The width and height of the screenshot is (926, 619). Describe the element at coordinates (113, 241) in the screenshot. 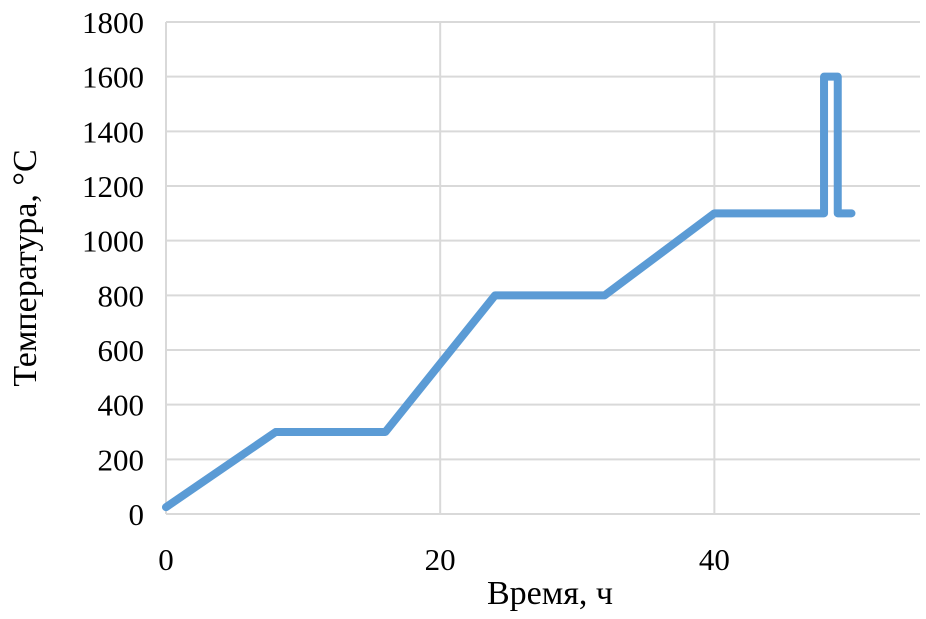

I see `y-tick-label: 1000` at that location.